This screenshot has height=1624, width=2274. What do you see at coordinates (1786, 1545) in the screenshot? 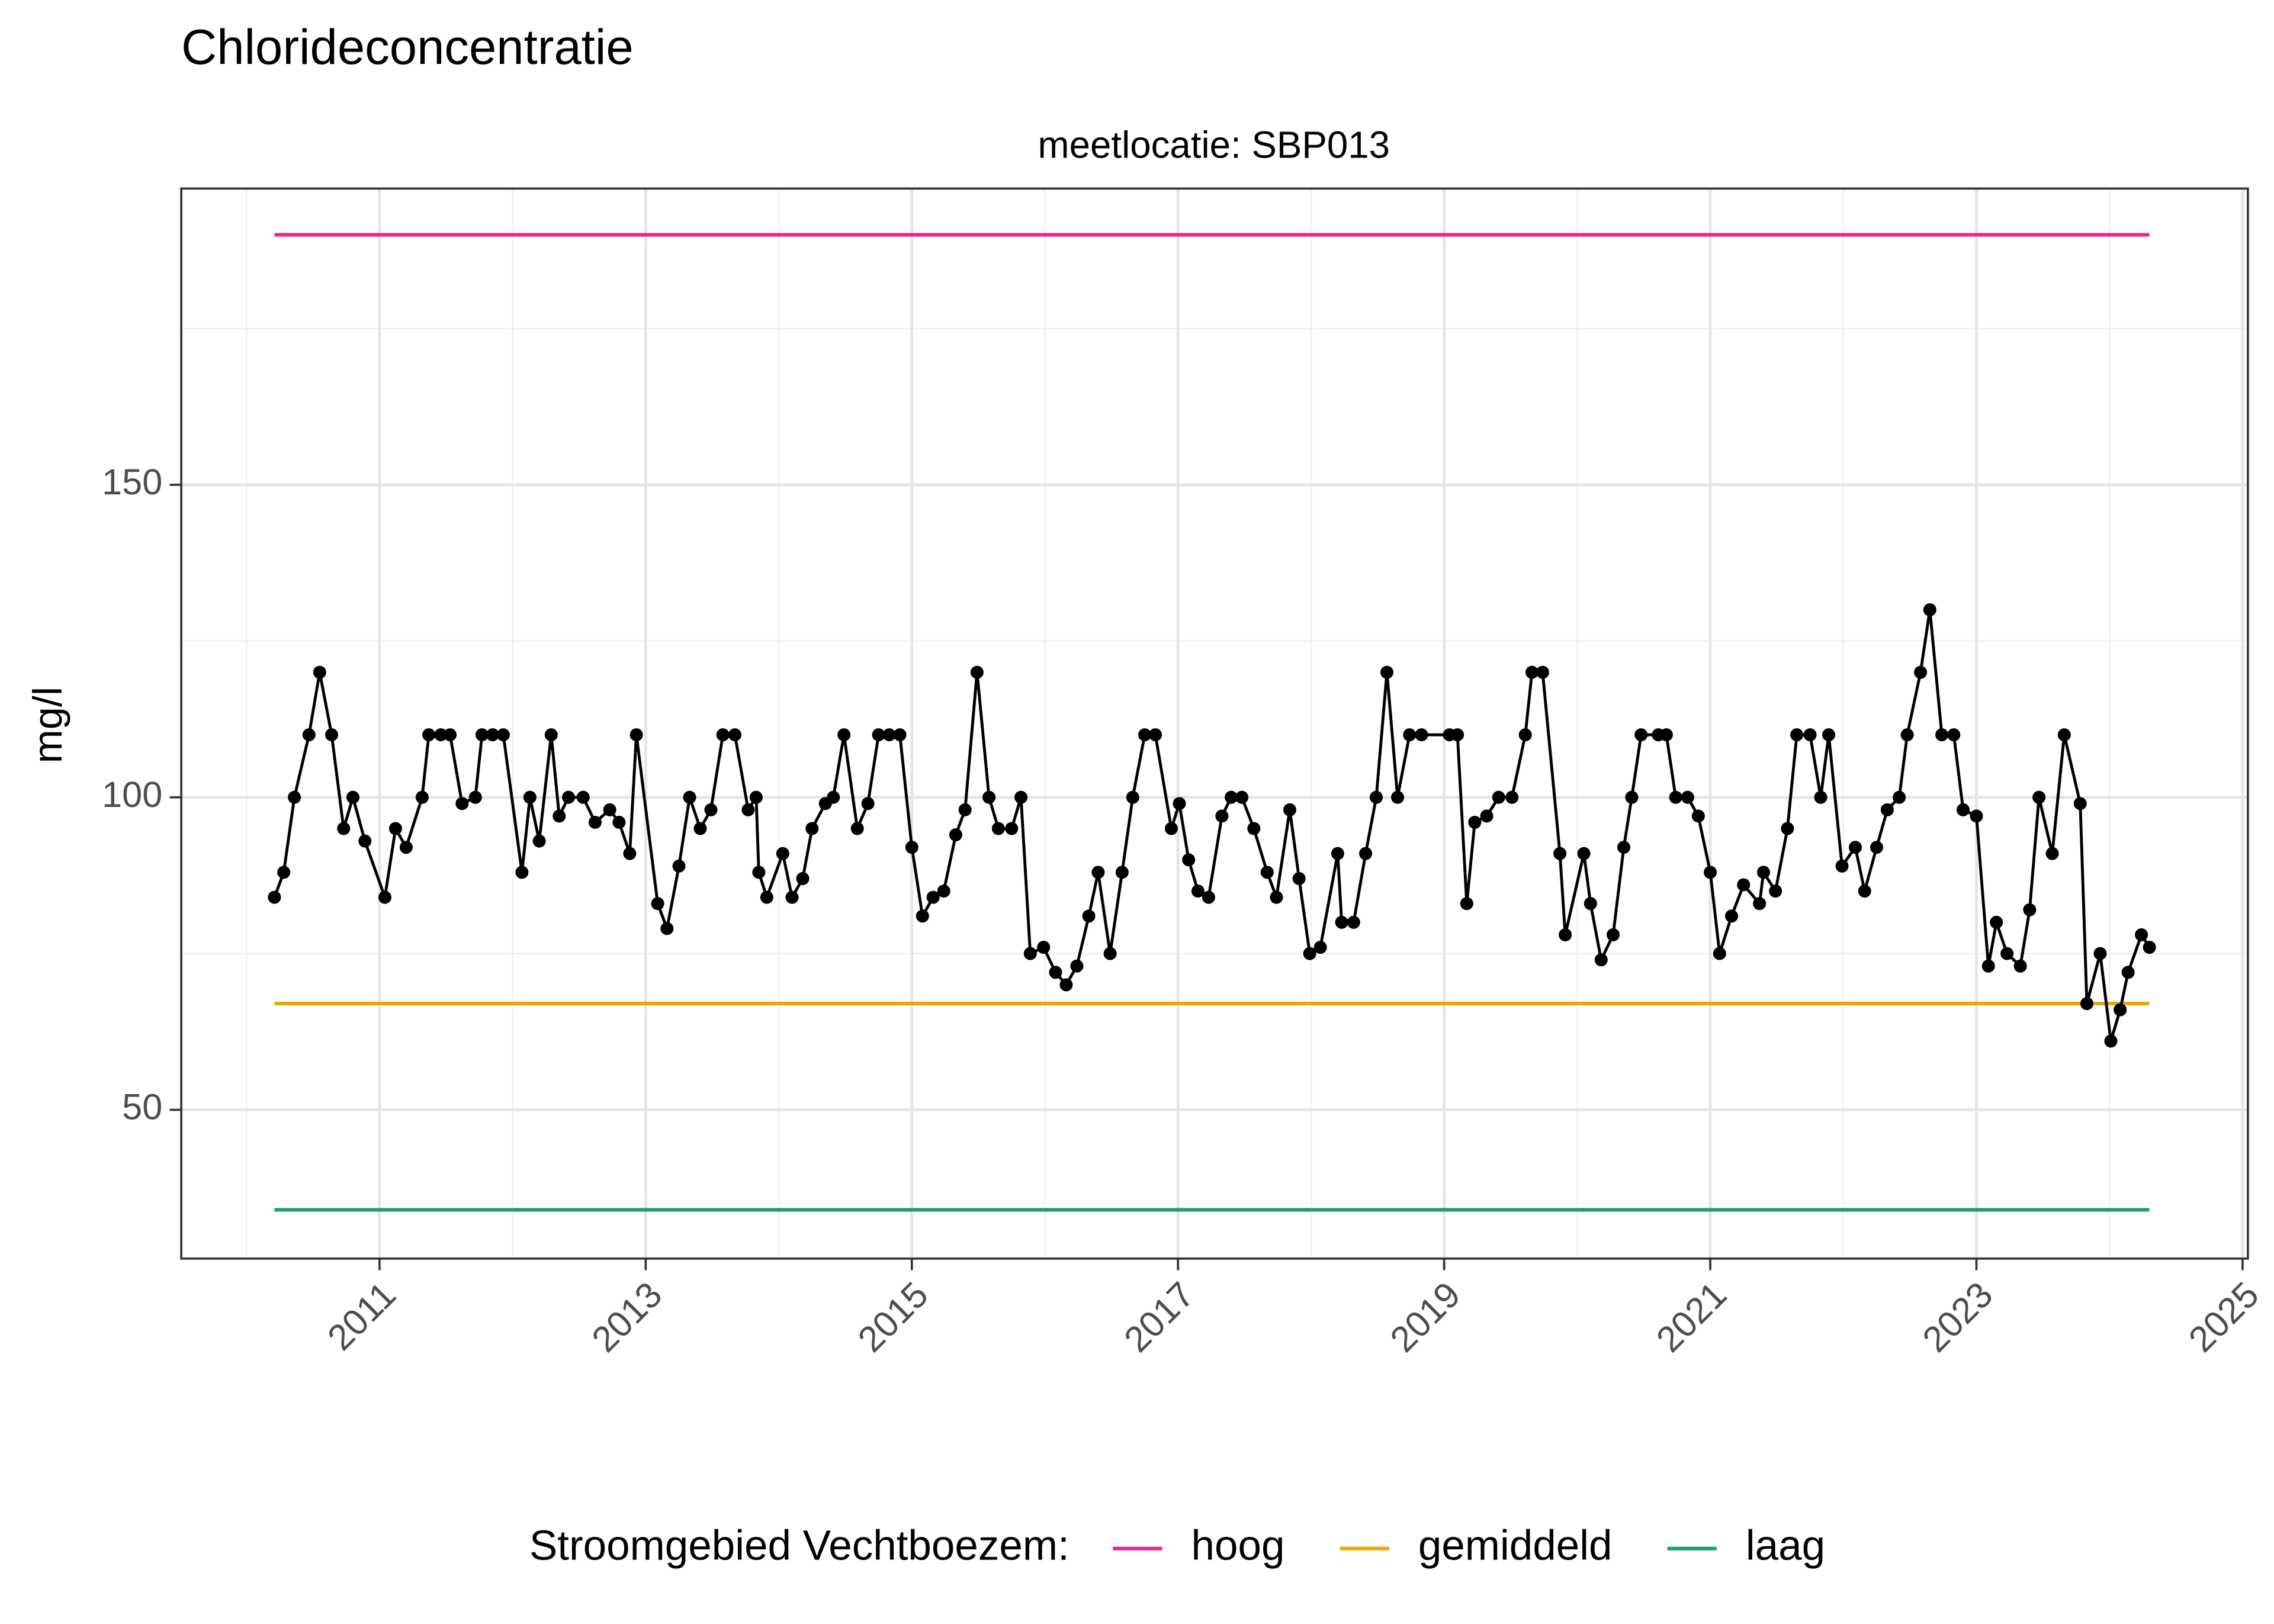
I see `legend-label: laag` at bounding box center [1786, 1545].